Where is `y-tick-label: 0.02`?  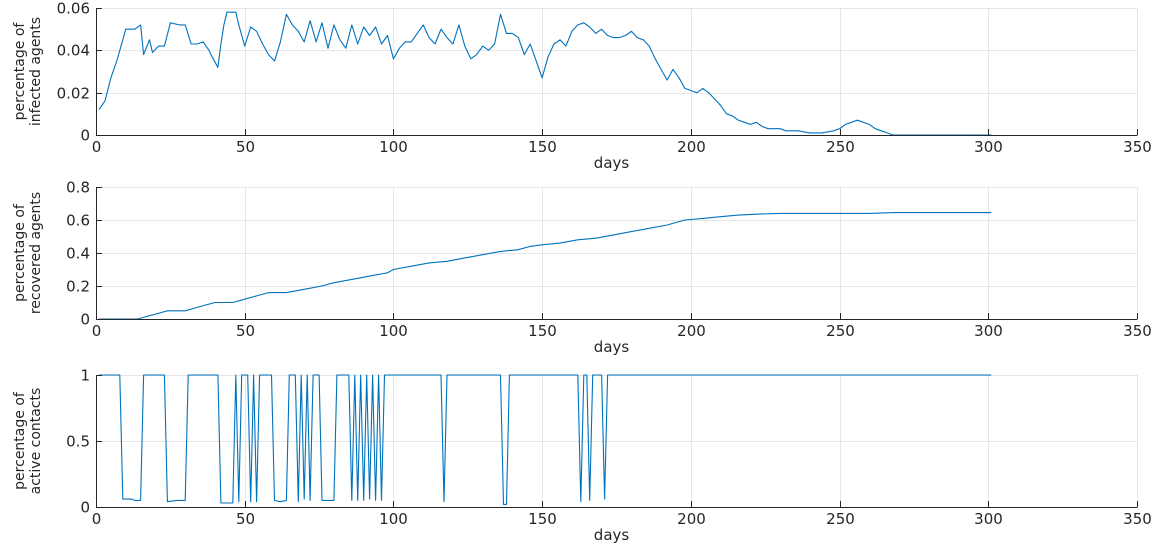
y-tick-label: 0.02 is located at coordinates (73, 94).